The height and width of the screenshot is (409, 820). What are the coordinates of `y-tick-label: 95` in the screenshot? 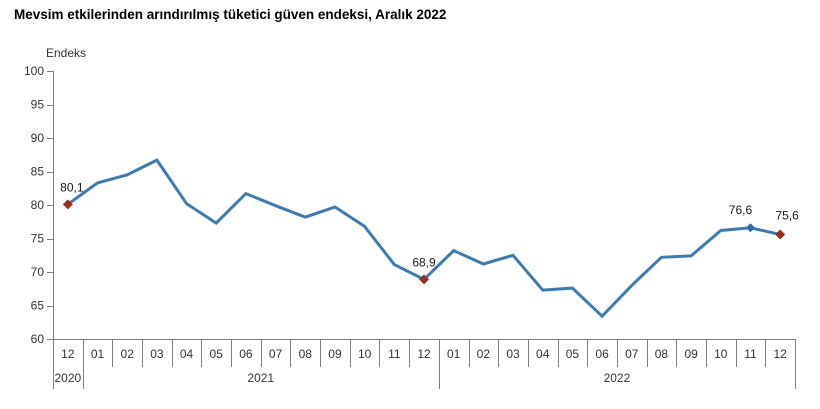 It's located at (38, 105).